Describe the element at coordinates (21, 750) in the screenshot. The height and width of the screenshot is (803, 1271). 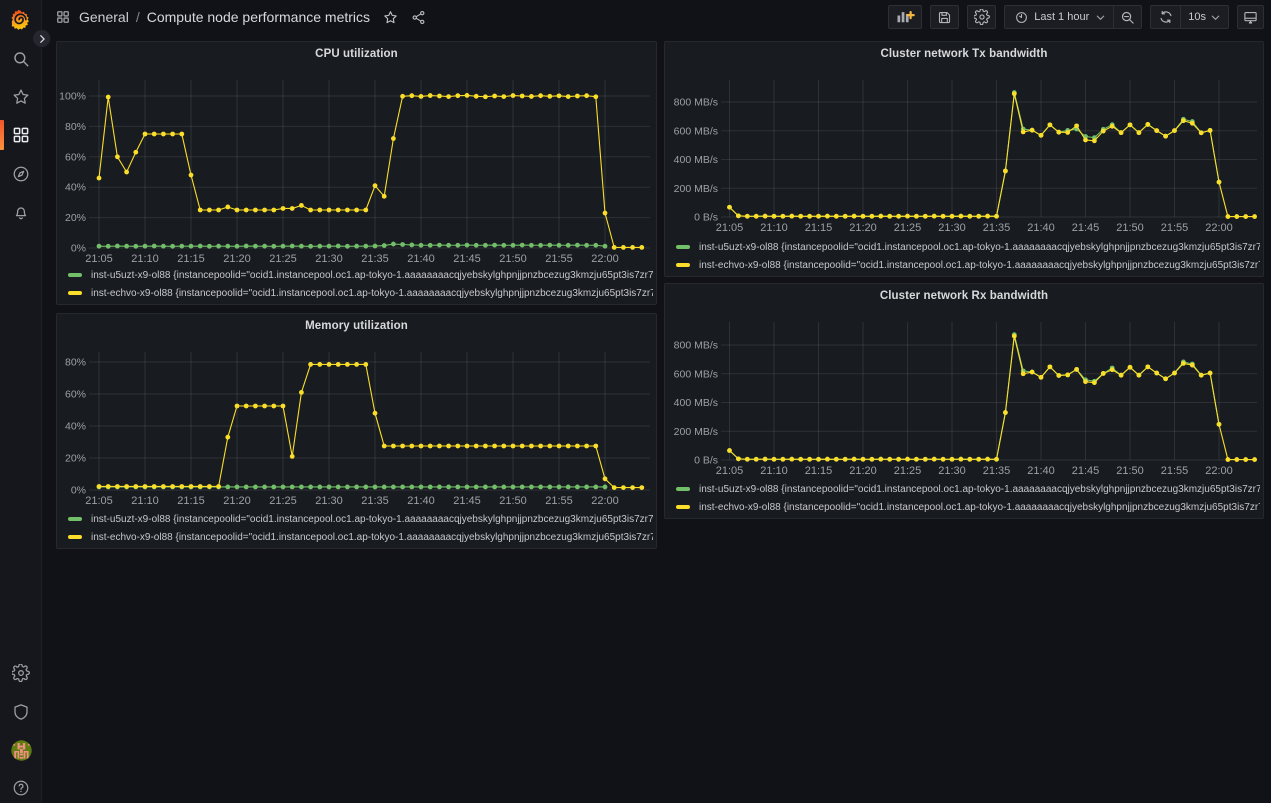
I see `sidebar-profile` at that location.